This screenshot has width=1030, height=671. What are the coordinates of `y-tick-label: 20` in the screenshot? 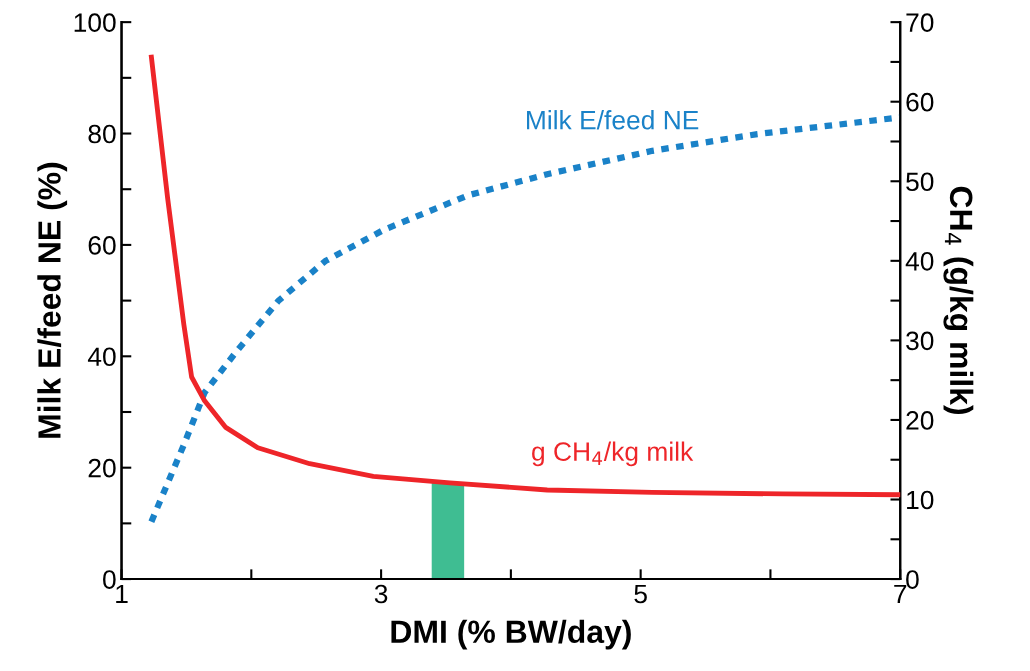 It's located at (102, 468).